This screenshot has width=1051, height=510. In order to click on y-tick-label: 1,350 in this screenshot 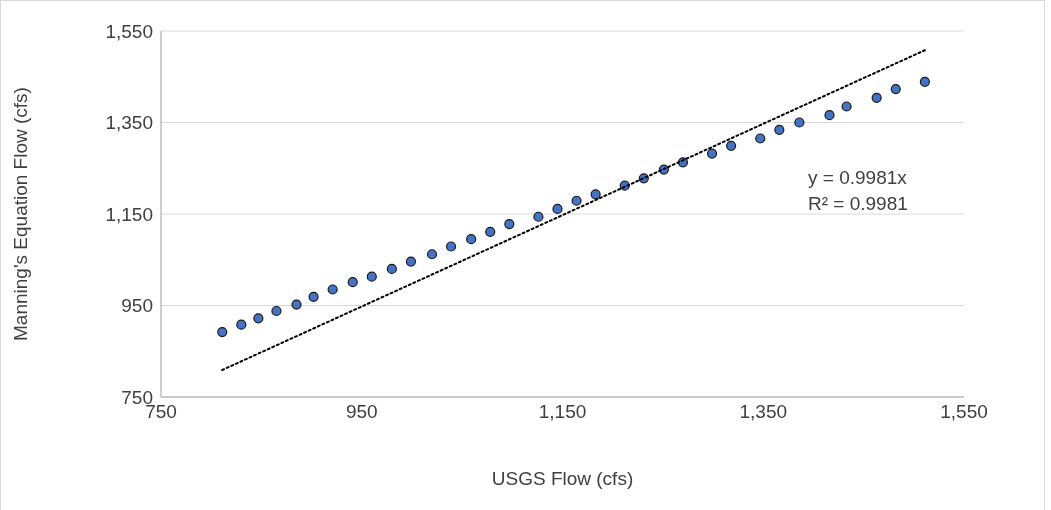, I will do `click(129, 123)`.